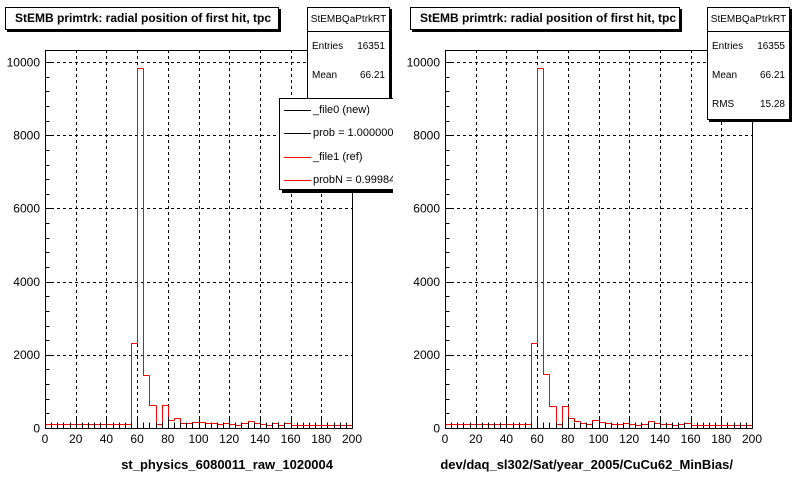  Describe the element at coordinates (772, 104) in the screenshot. I see `stats-value: 15.28` at that location.